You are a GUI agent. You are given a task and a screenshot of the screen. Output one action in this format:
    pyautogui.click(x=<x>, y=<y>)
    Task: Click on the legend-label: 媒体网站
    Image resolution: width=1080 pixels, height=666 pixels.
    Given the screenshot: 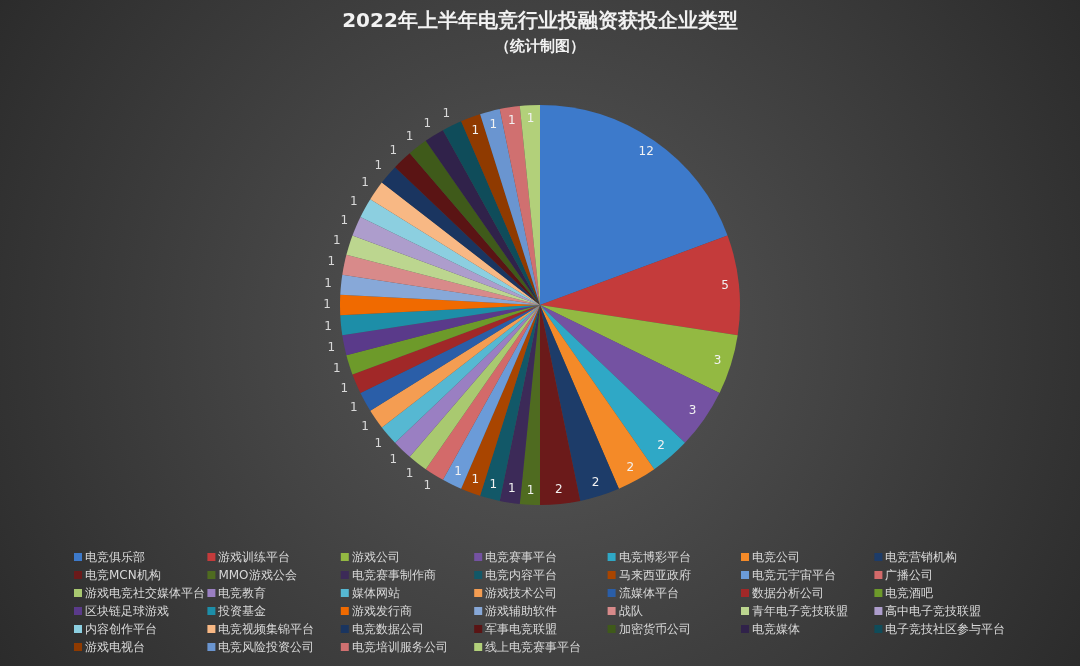 What is the action you would take?
    pyautogui.click(x=375, y=593)
    